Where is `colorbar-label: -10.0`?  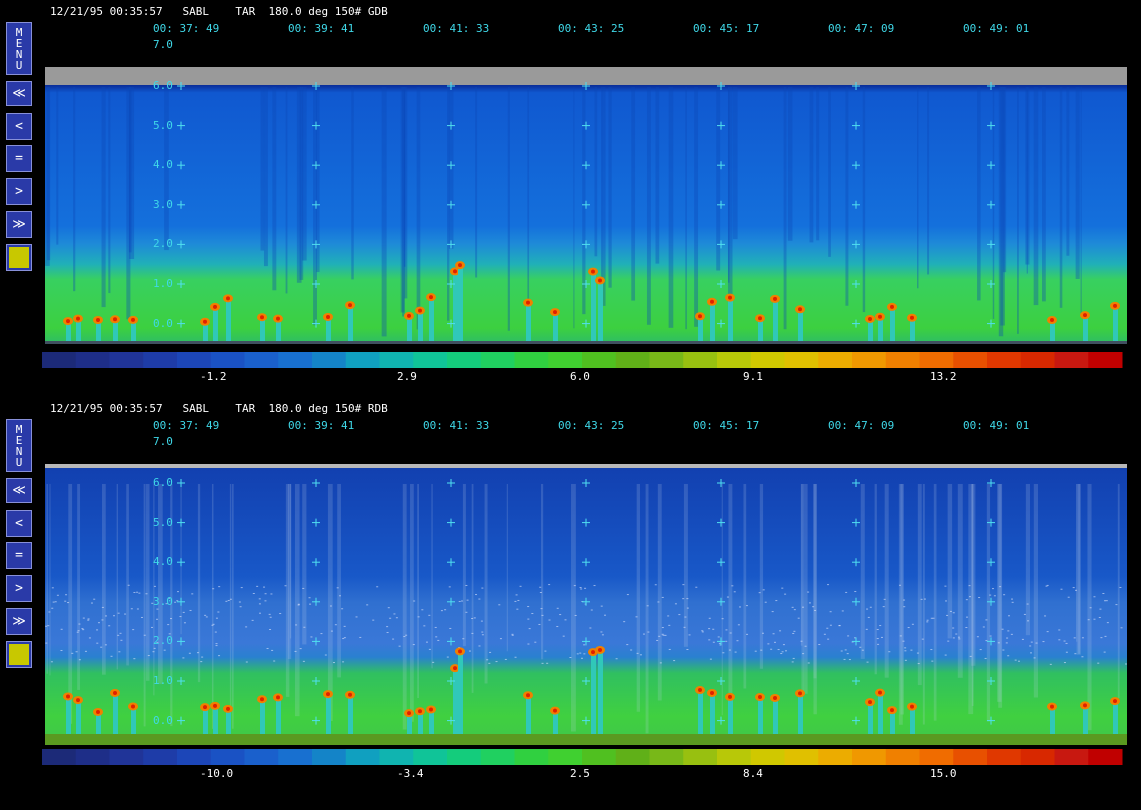 colorbar-label: -10.0 is located at coordinates (217, 773).